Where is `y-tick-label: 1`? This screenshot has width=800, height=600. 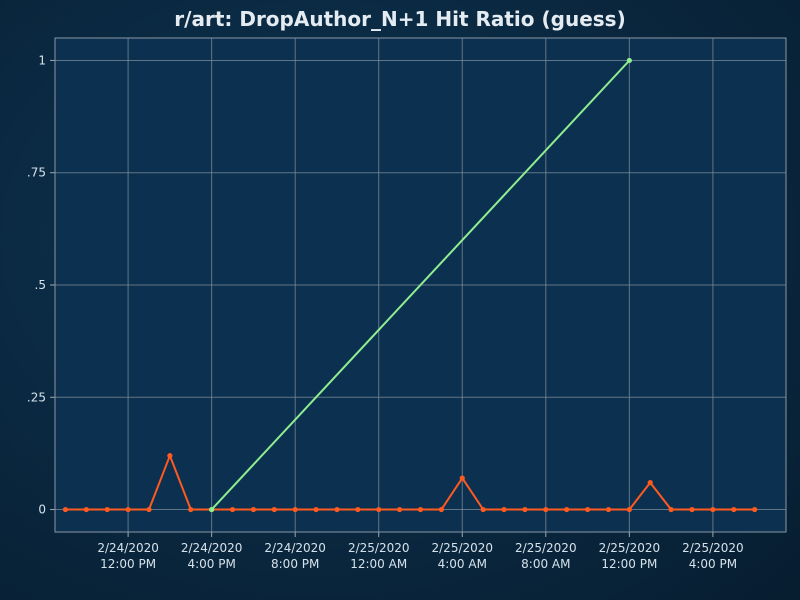
y-tick-label: 1 is located at coordinates (42, 60).